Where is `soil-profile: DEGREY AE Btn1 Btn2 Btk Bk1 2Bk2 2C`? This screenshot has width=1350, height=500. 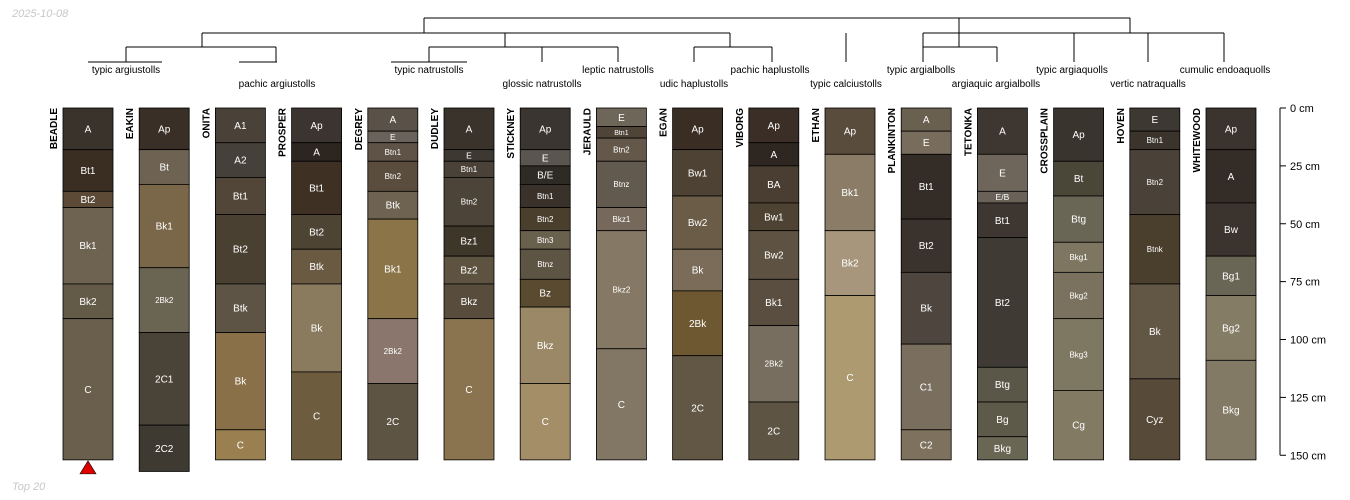
soil-profile: DEGREY AE Btn1 Btn2 Btk Bk1 2Bk2 2C is located at coordinates (386, 284).